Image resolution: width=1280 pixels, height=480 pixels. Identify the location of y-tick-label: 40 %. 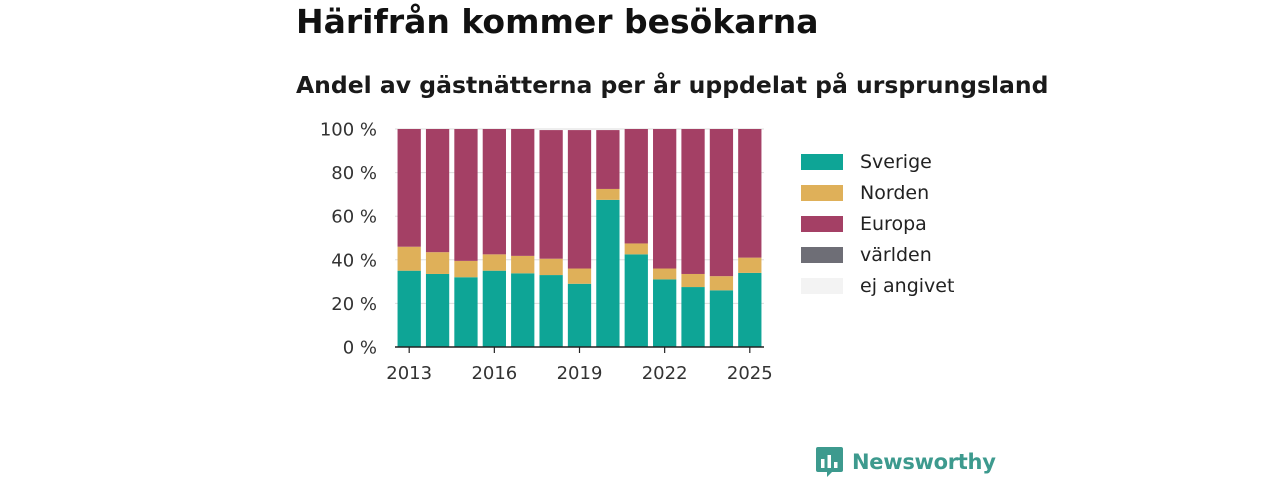
(354, 260).